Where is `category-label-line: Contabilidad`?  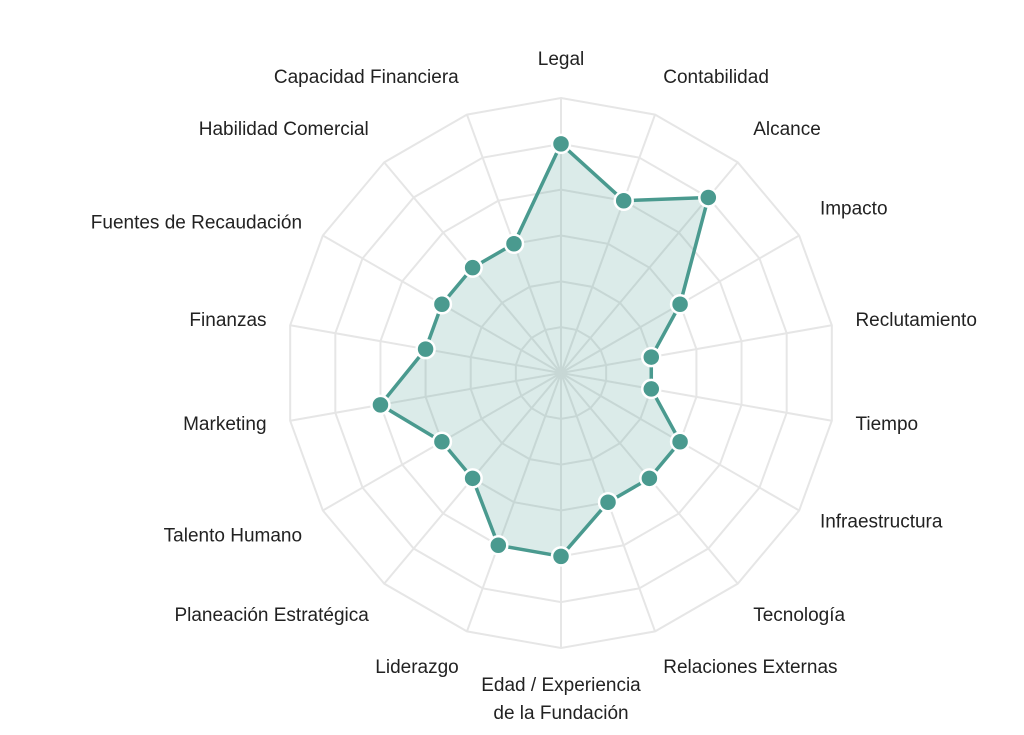
category-label-line: Contabilidad is located at coordinates (716, 77).